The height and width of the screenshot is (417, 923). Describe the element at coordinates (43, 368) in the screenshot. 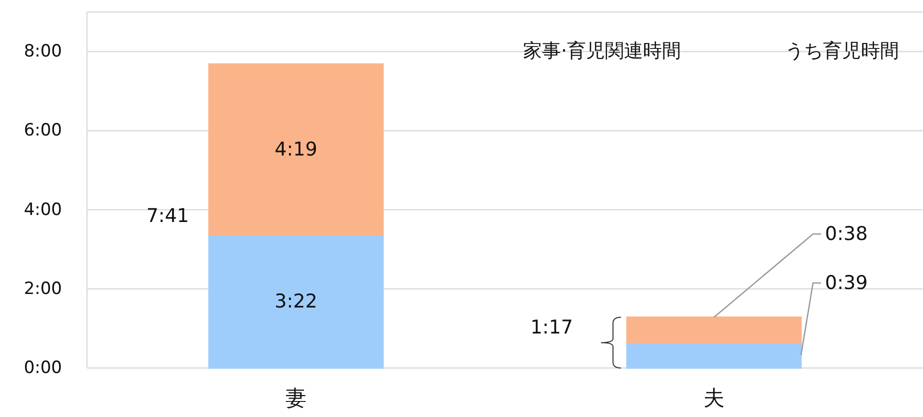

I see `y-tick-label: 0:00` at that location.